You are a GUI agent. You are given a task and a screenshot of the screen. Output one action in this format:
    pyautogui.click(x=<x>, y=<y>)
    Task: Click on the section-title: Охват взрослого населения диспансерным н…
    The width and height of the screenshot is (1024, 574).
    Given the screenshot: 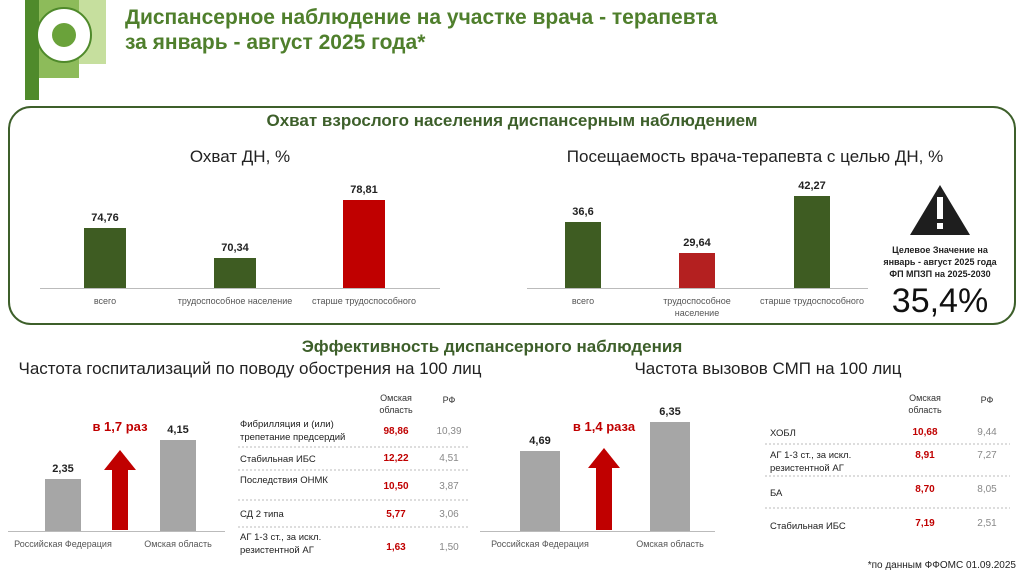 What is the action you would take?
    pyautogui.click(x=512, y=120)
    